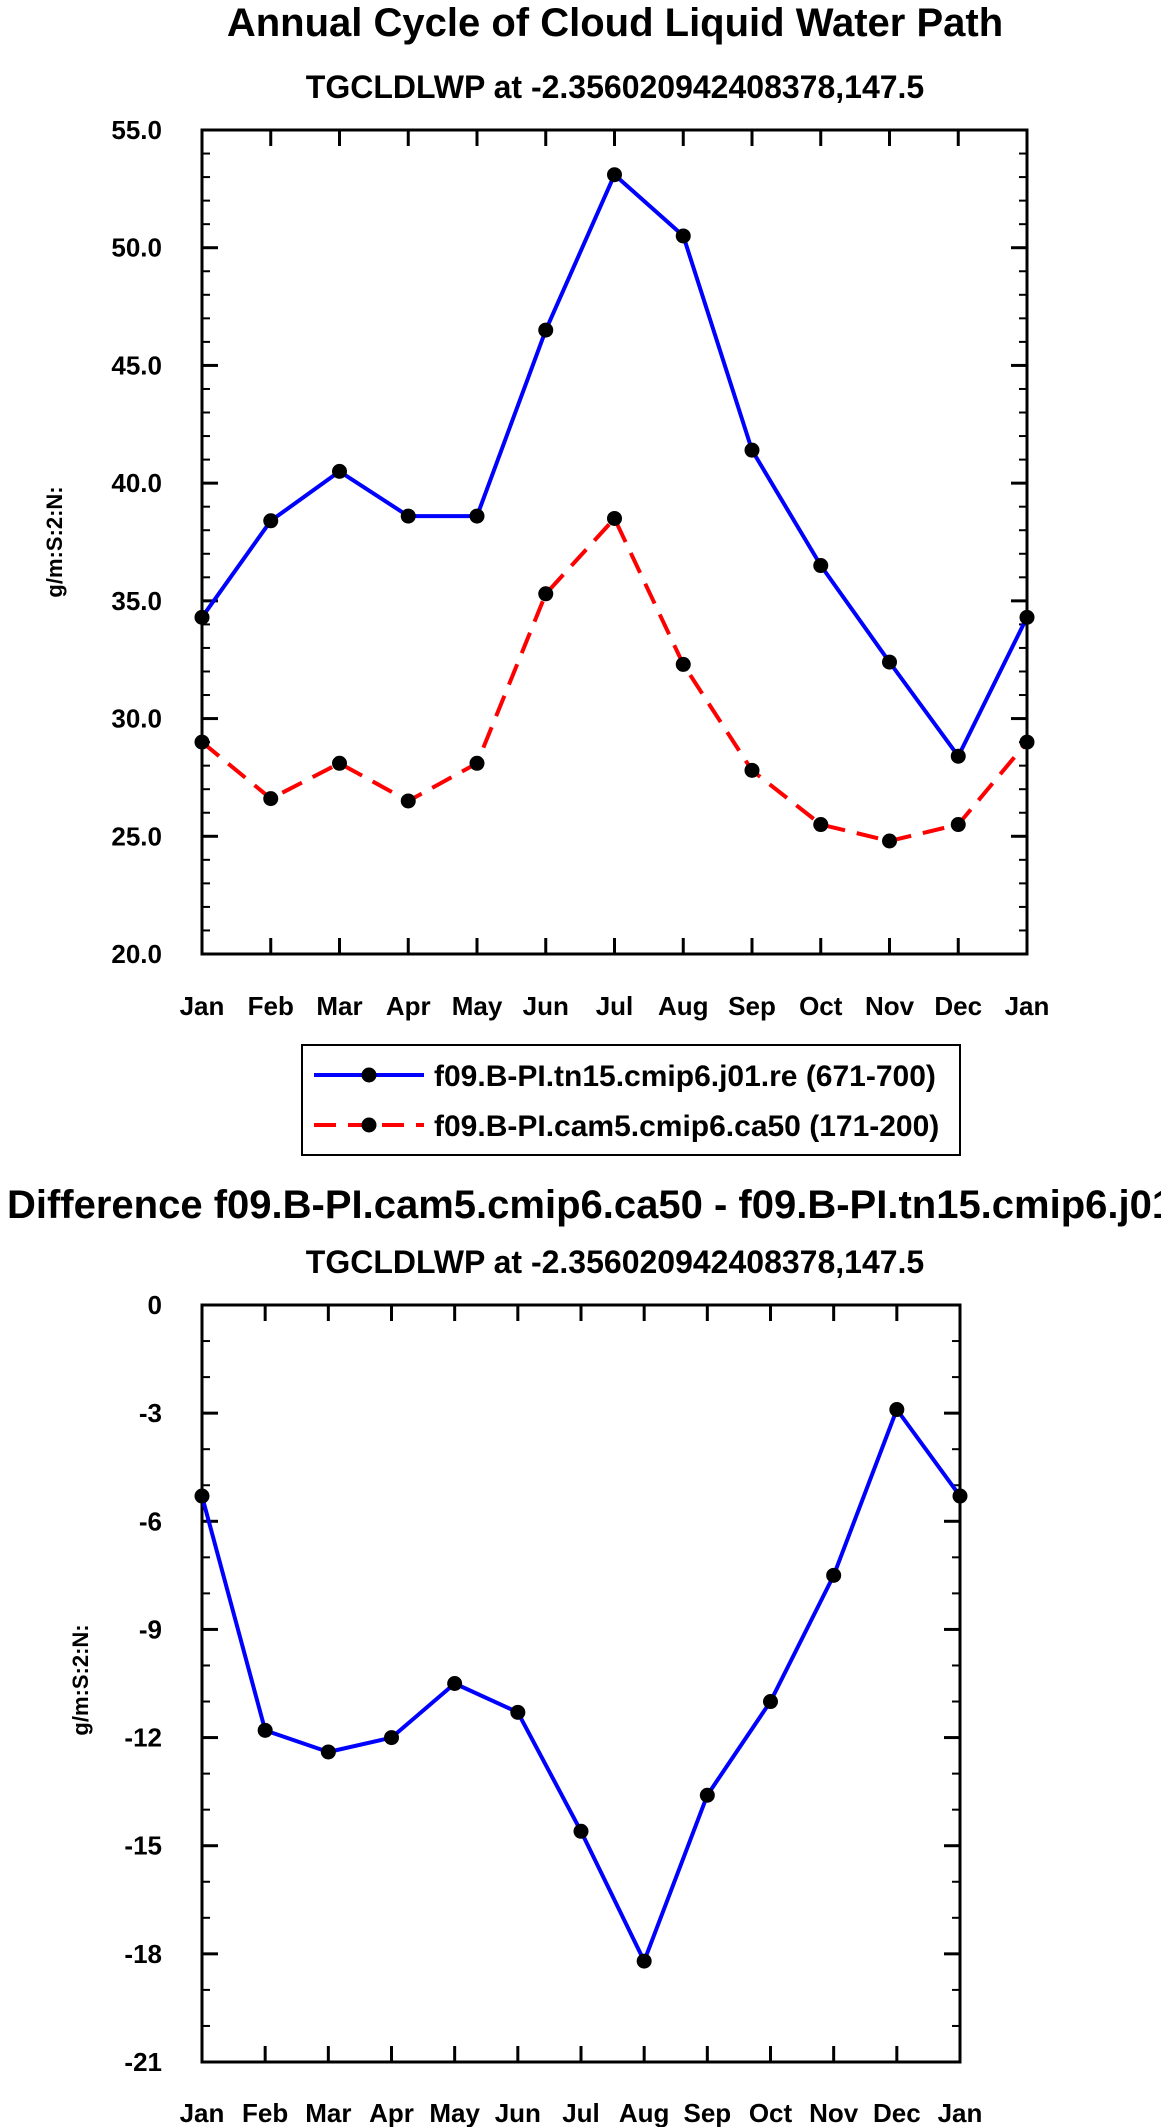  I want to click on chart1-y-tick-label: 20.0, so click(136, 954).